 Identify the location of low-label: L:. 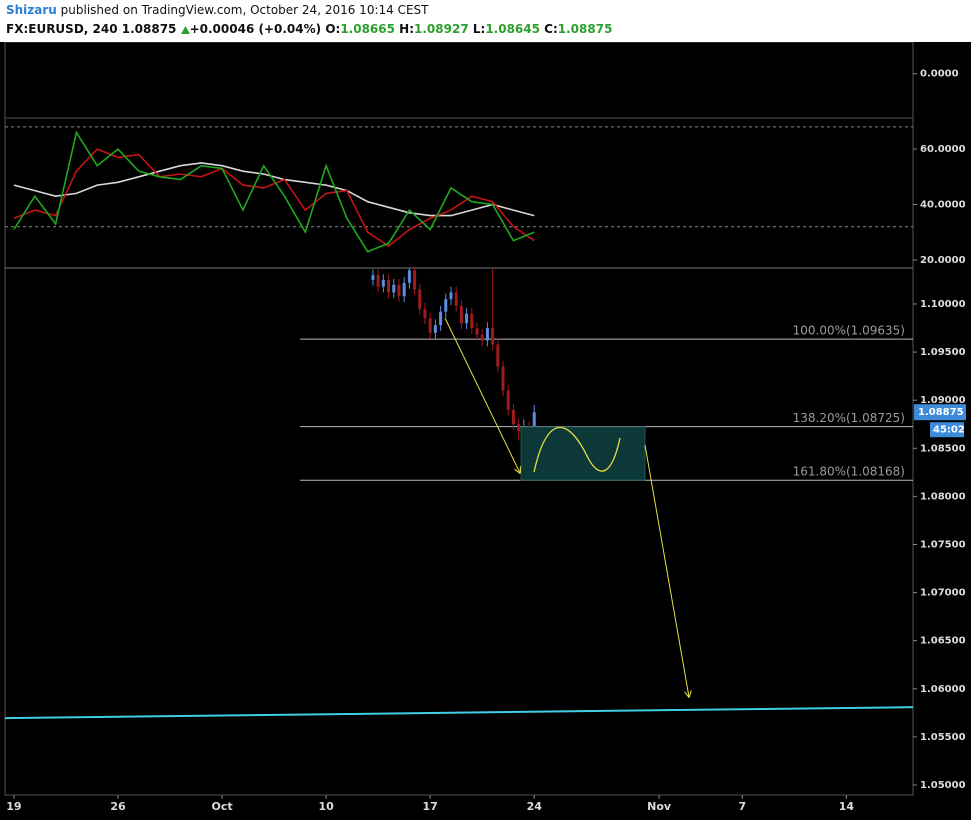
(479, 29).